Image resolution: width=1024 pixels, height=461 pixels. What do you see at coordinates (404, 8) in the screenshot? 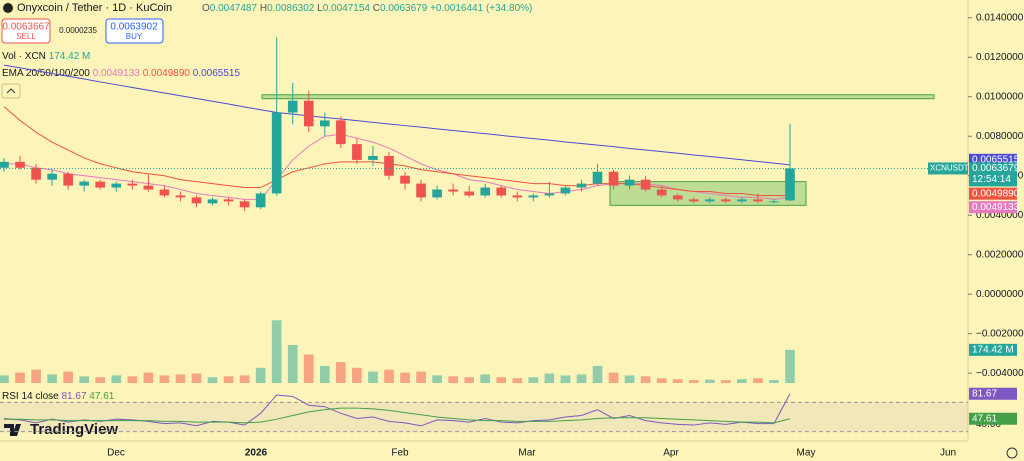
I see `c-value: 0.0063679` at bounding box center [404, 8].